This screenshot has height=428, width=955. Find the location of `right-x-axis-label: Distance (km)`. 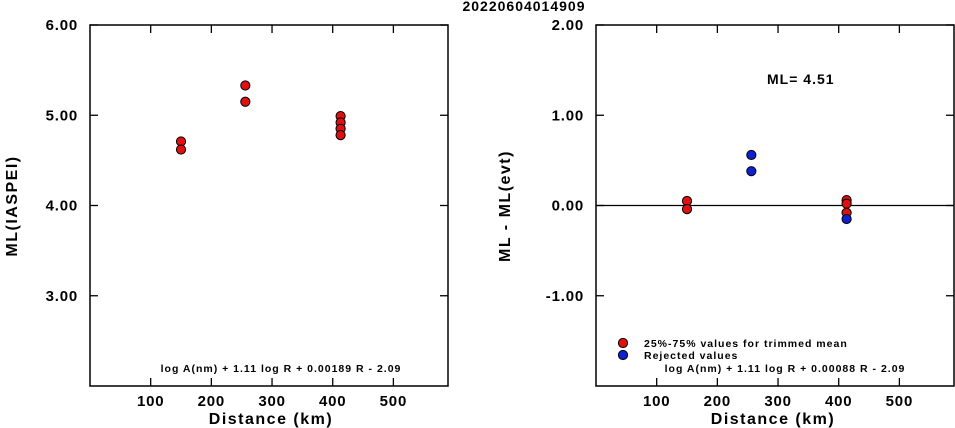

right-x-axis-label: Distance (km) is located at coordinates (773, 419).